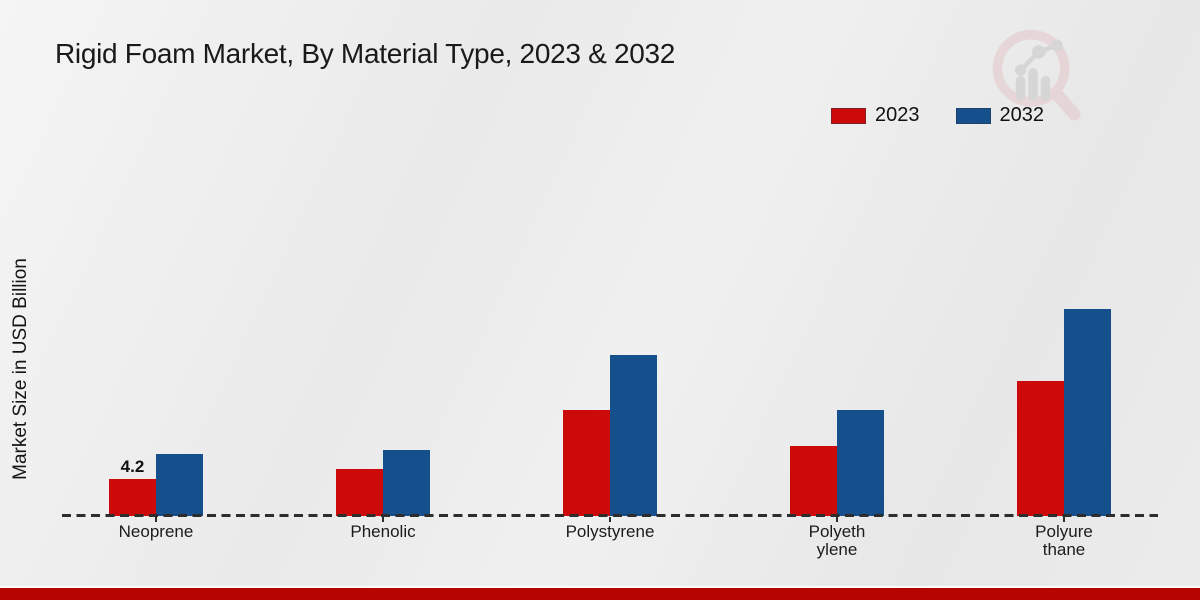 The height and width of the screenshot is (600, 1200). I want to click on bar-value-label: 4.2, so click(132, 466).